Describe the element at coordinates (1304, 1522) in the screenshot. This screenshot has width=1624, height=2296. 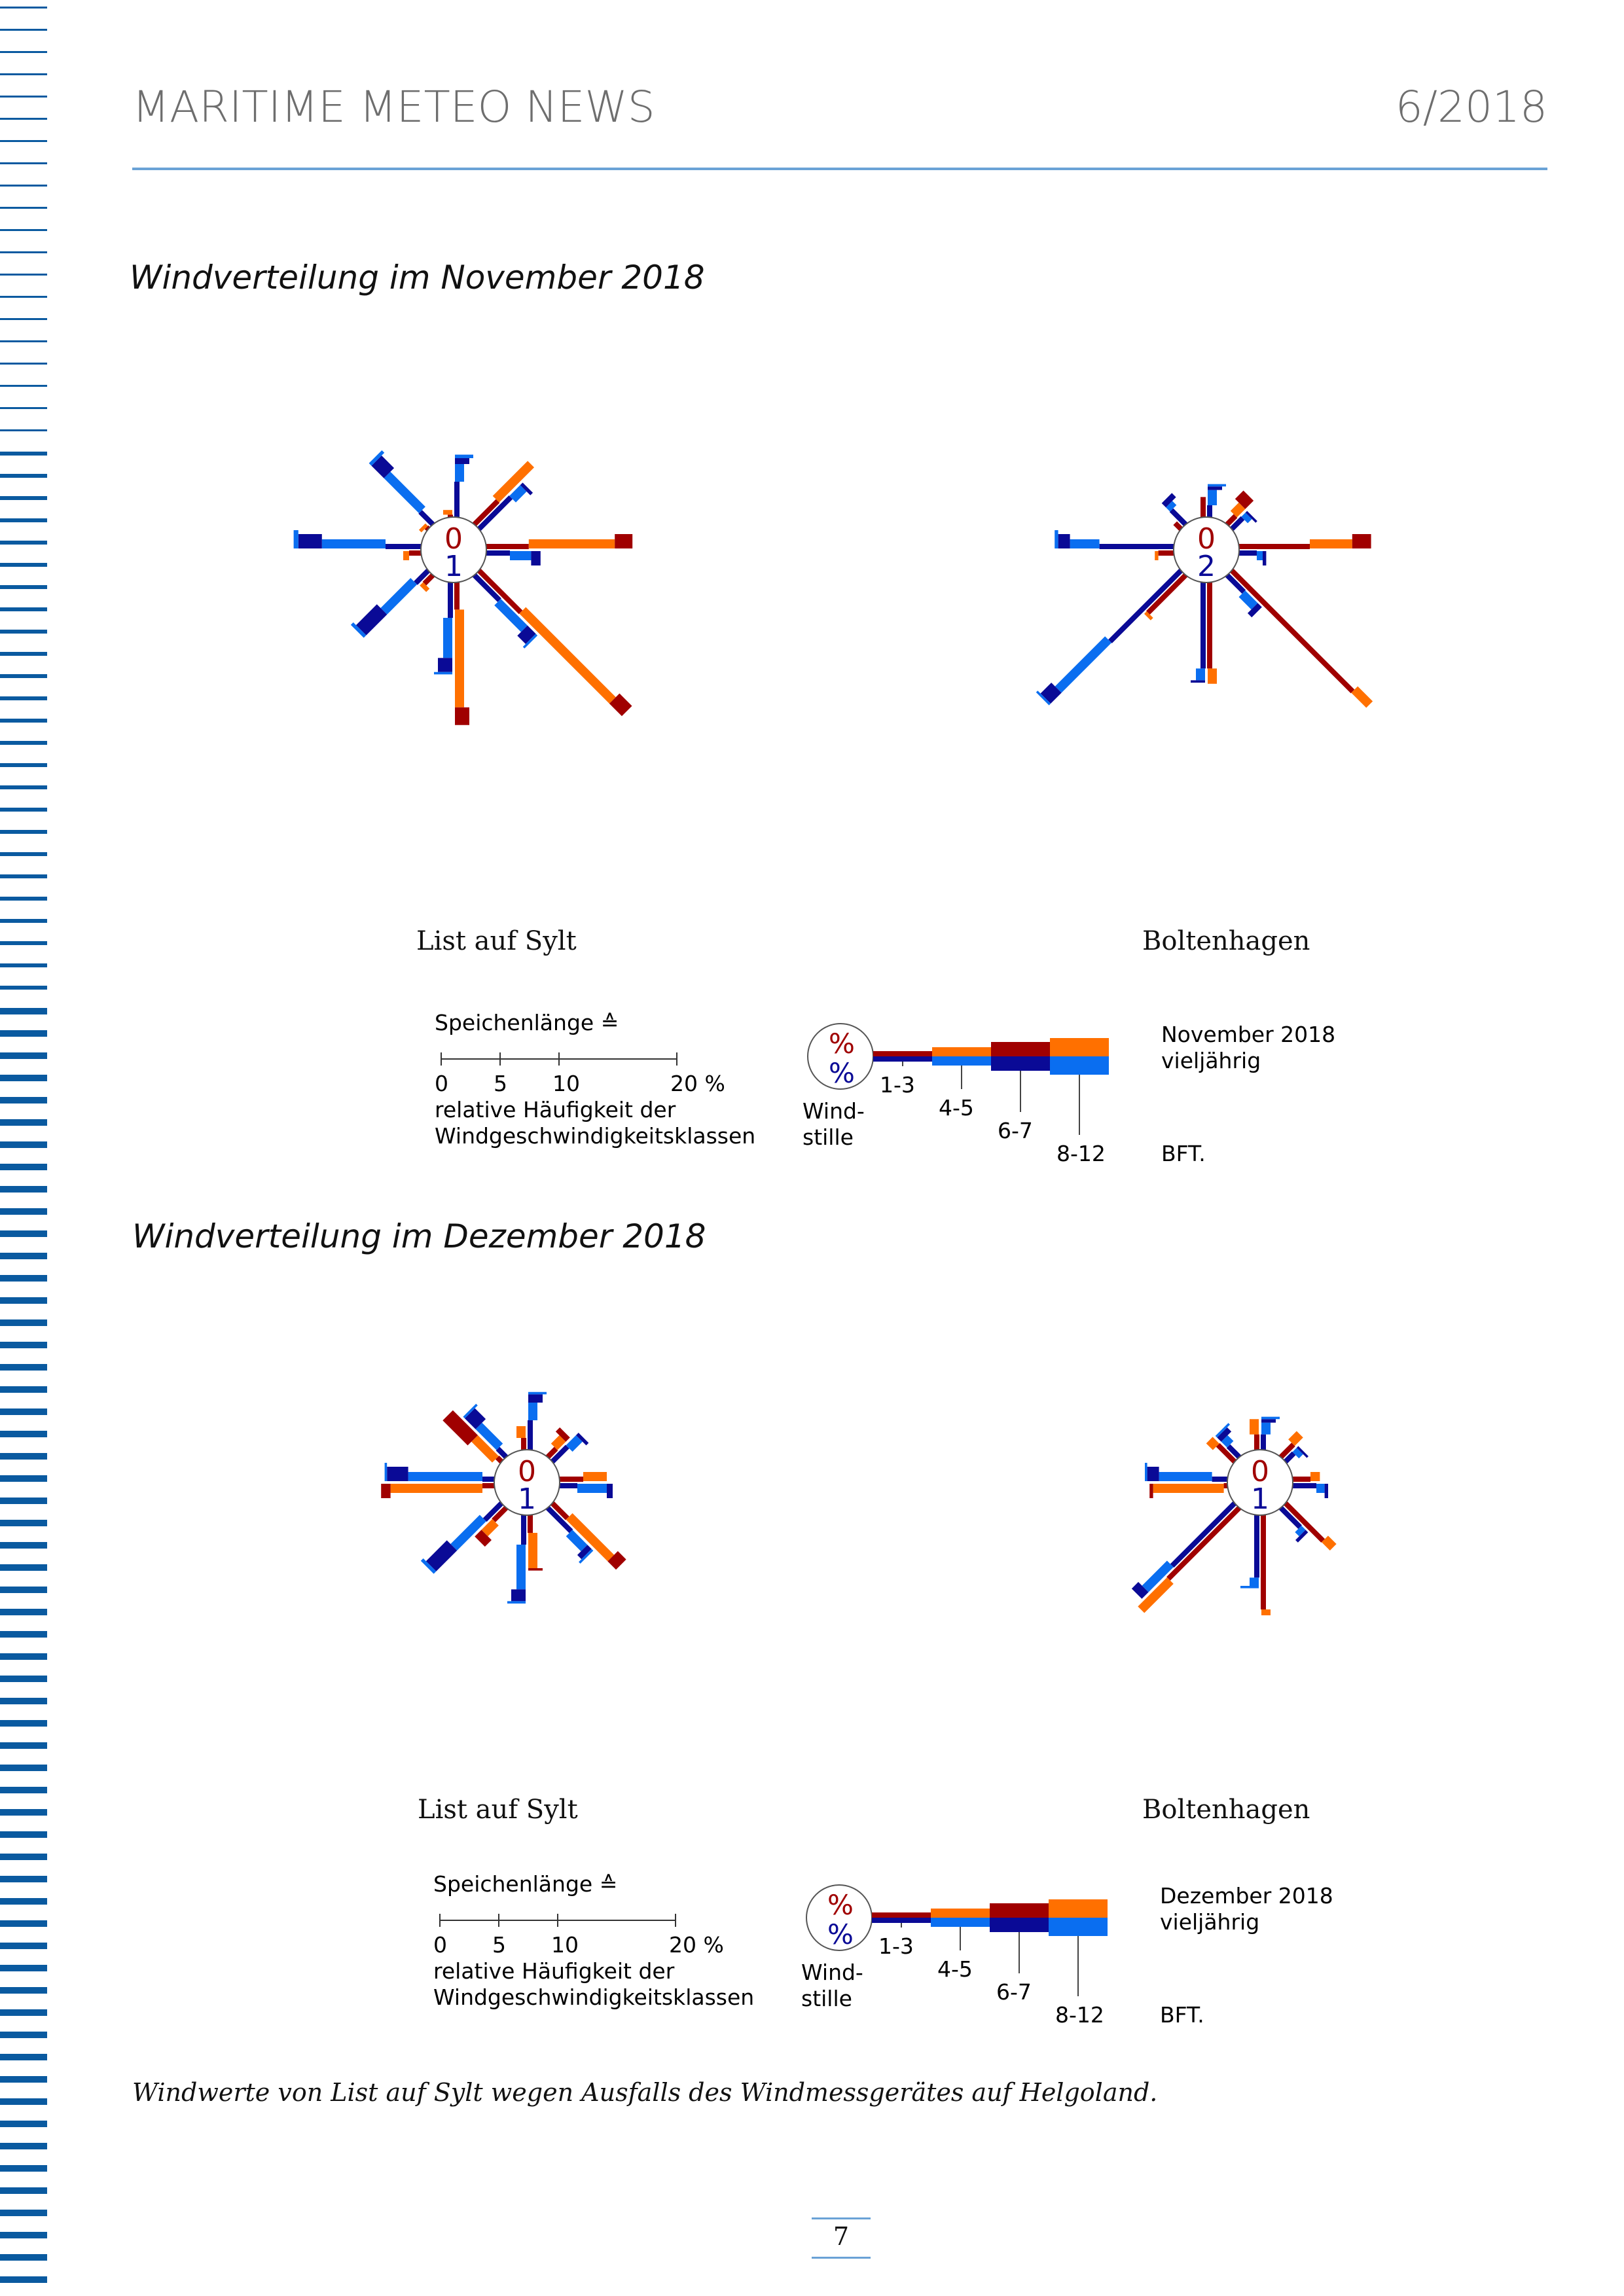
I see `rose-s1-r1-spoke-se-current-class1` at that location.